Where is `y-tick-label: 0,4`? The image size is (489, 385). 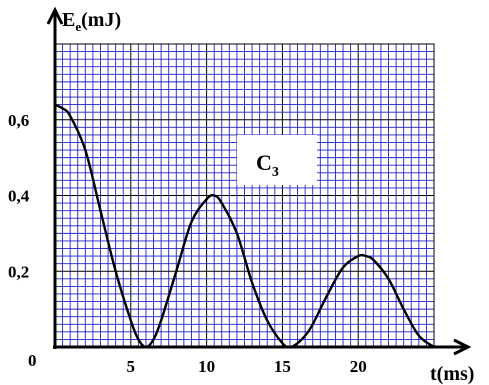 y-tick-label: 0,4 is located at coordinates (19, 196).